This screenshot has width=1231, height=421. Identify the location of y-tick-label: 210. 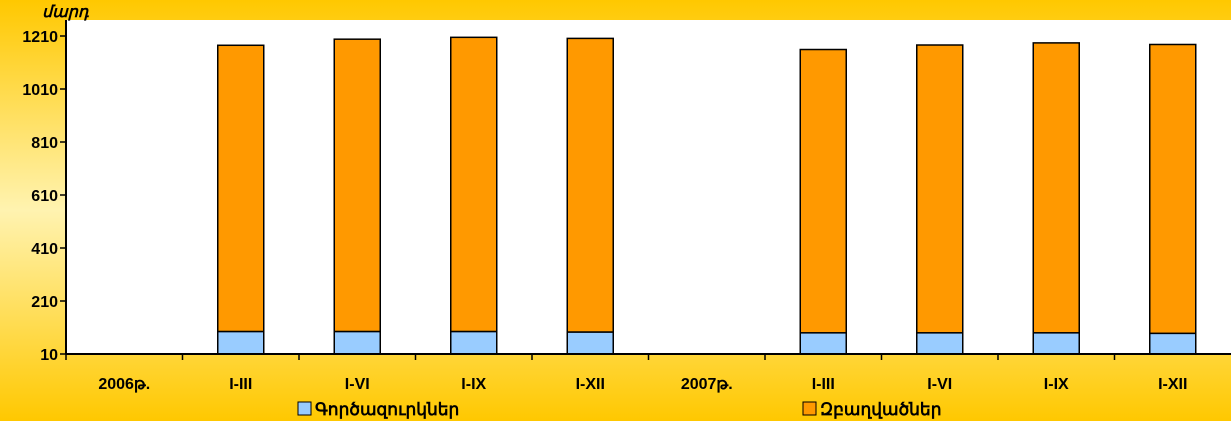
(44, 302).